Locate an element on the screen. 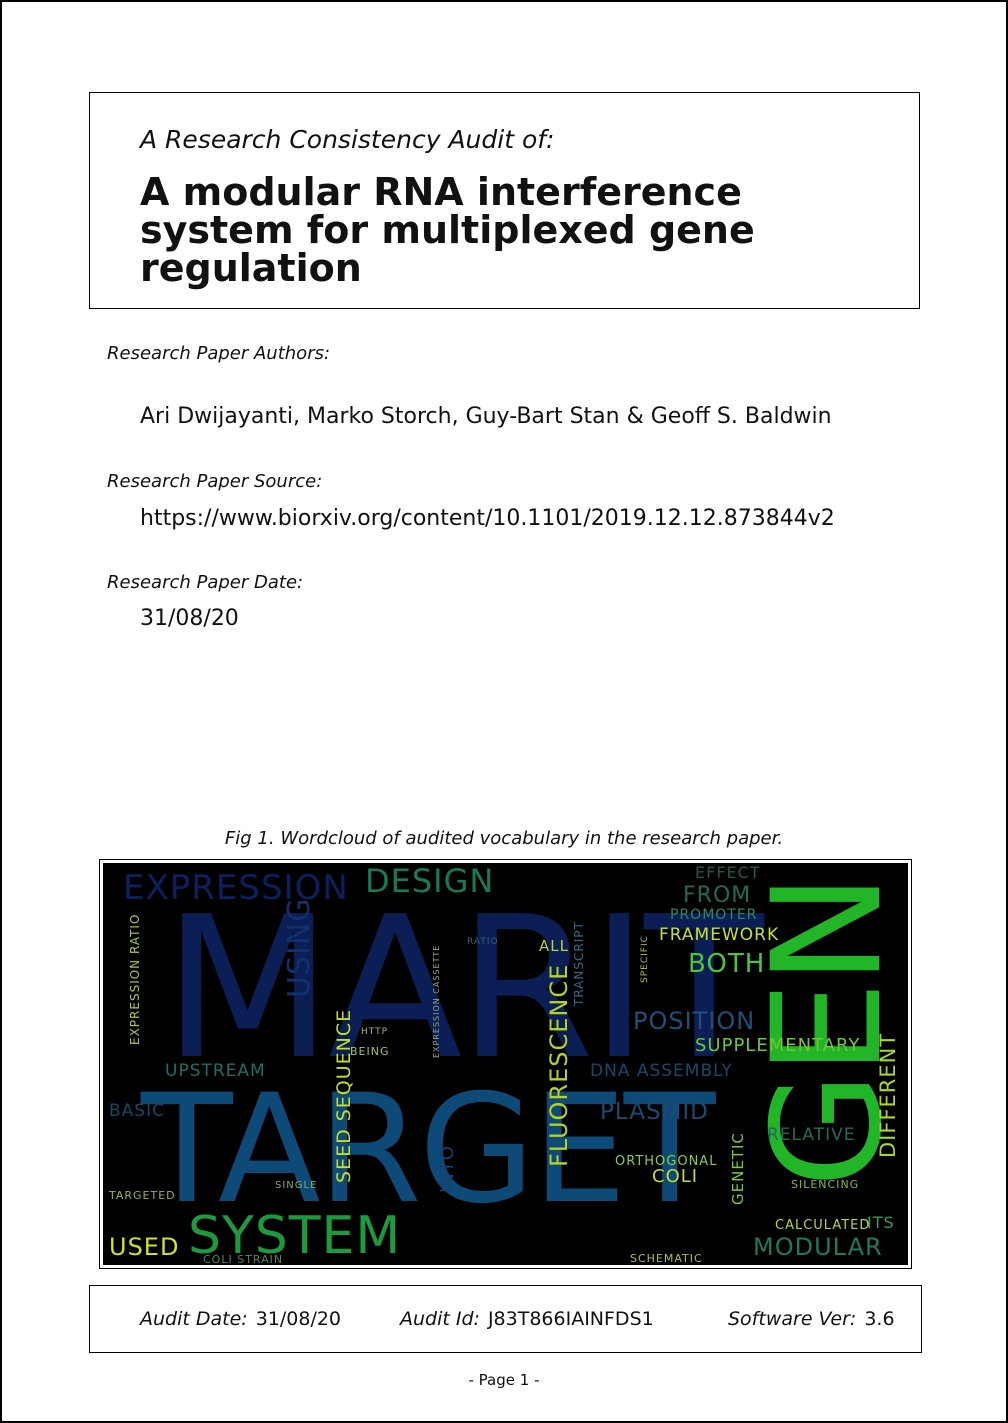 This screenshot has height=1423, width=1008. cloud-word: PROMOTER is located at coordinates (714, 915).